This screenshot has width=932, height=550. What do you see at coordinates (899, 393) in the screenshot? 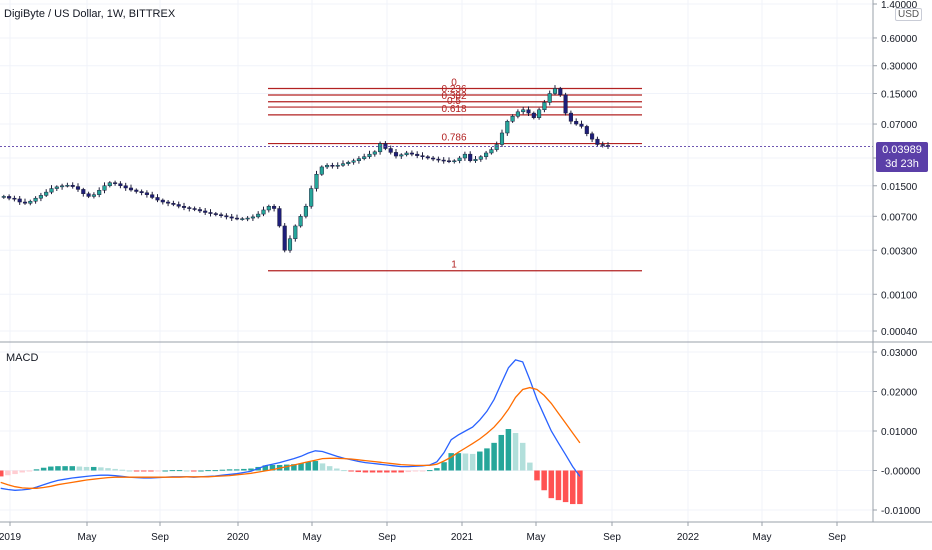
I see `macd-tick-label: 0.02000` at bounding box center [899, 393].